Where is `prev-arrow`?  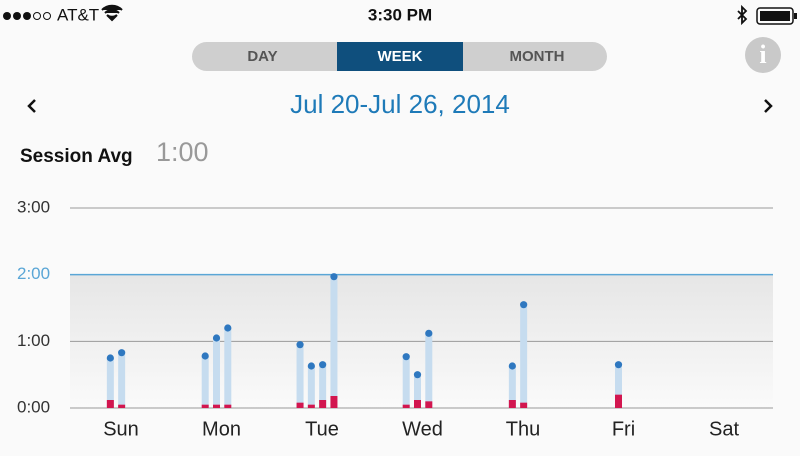
prev-arrow is located at coordinates (31, 106).